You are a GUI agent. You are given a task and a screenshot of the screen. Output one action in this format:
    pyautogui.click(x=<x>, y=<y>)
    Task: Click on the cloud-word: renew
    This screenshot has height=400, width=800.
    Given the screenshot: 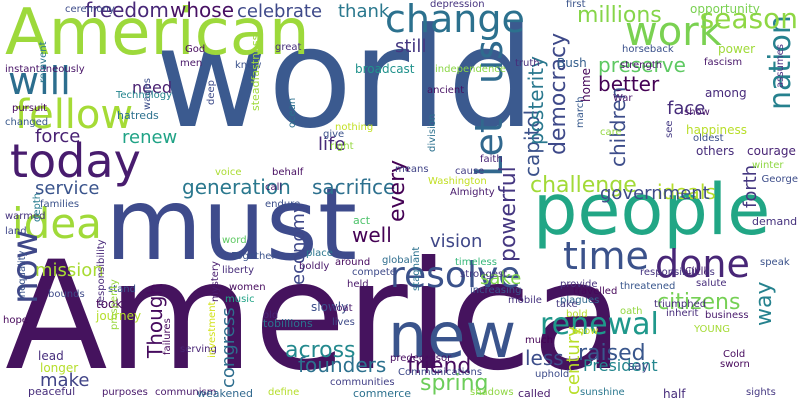 What is the action you would take?
    pyautogui.click(x=150, y=137)
    